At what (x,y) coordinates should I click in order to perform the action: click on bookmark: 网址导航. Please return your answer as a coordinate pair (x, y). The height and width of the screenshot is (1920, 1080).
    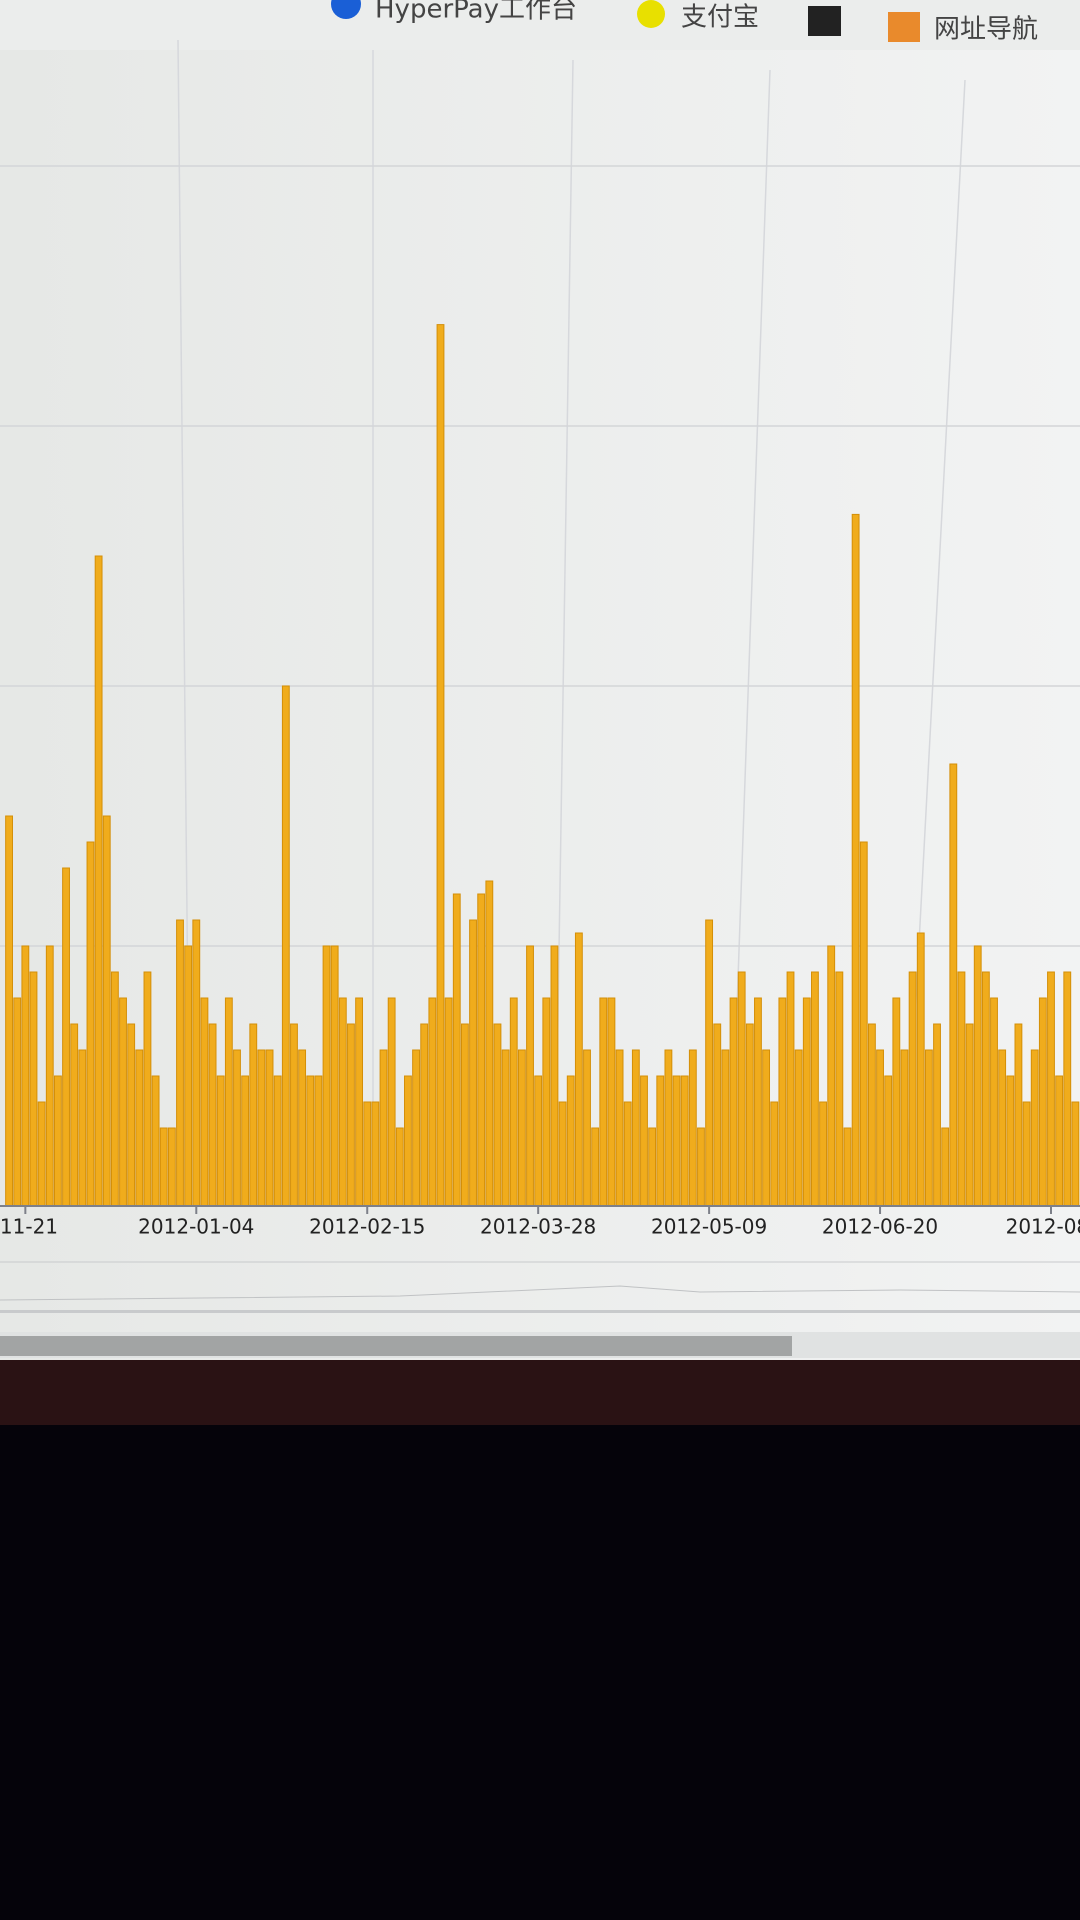
    Looking at the image, I should click on (986, 30).